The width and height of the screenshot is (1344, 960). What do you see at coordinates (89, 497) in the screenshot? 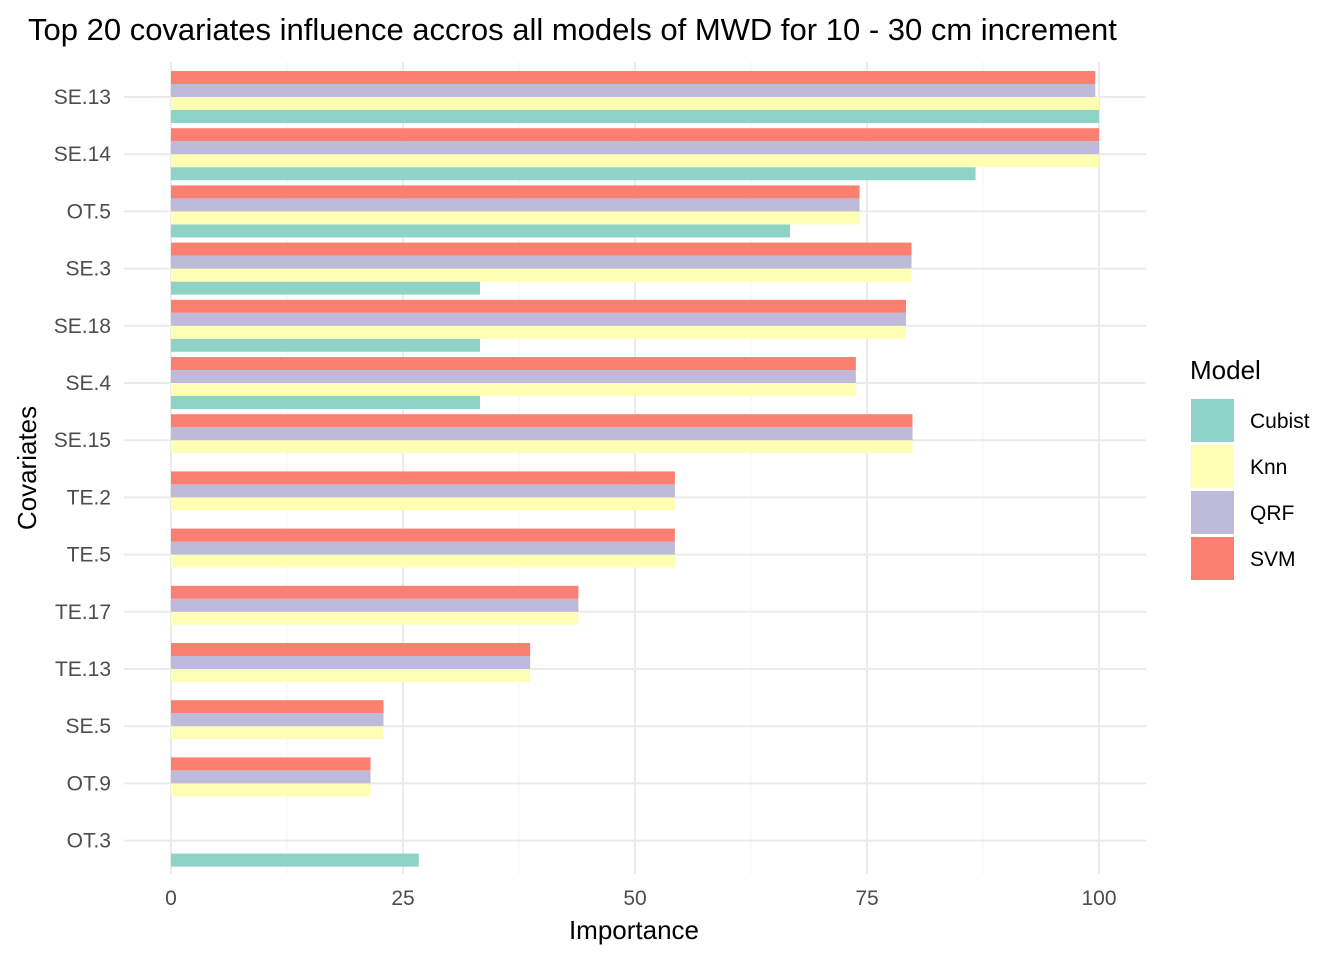
I see `y-tick-label: TE.2` at bounding box center [89, 497].